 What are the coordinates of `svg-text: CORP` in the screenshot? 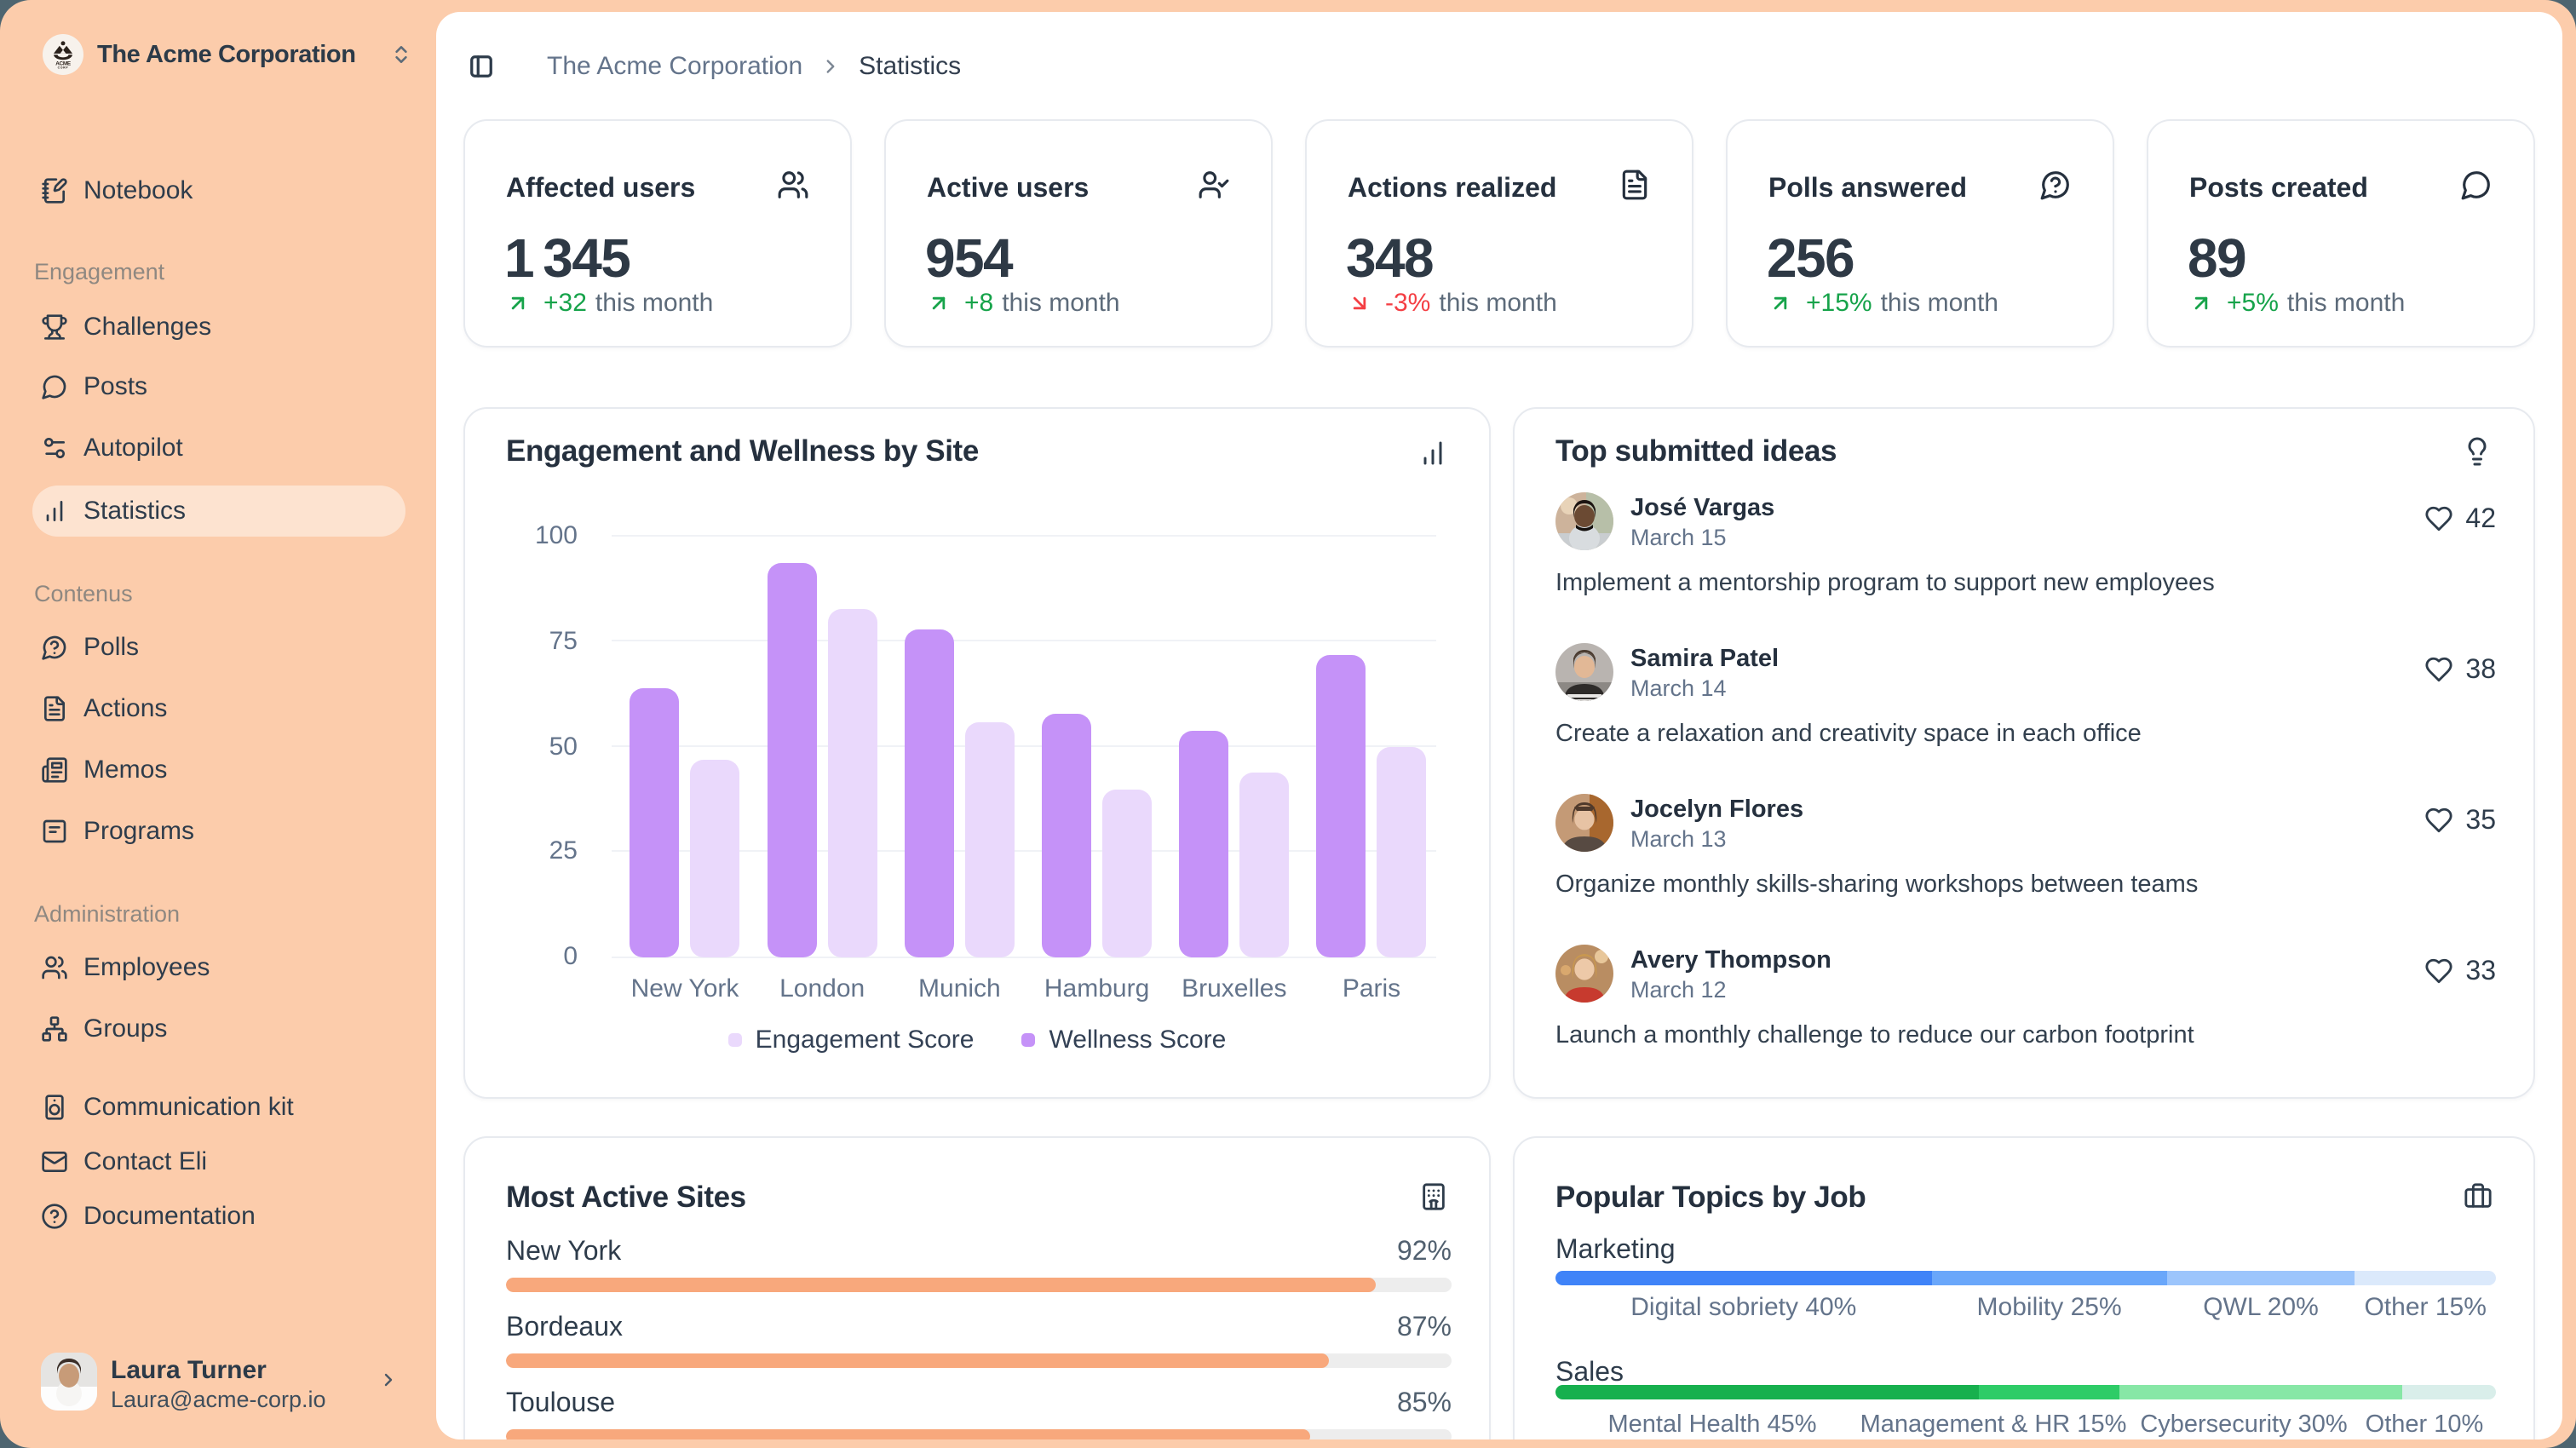 It's located at (64, 67).